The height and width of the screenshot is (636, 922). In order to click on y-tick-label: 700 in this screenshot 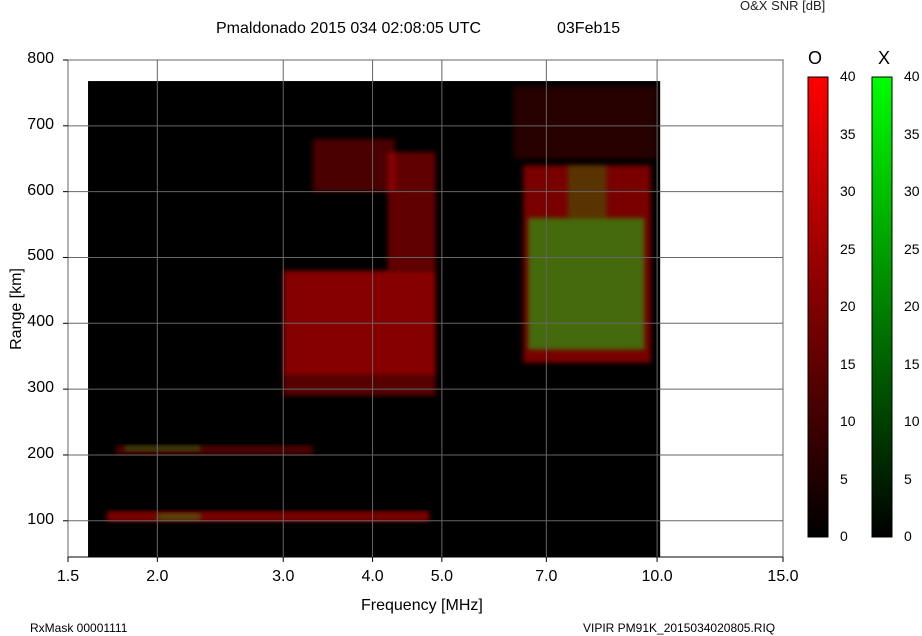, I will do `click(40, 124)`.